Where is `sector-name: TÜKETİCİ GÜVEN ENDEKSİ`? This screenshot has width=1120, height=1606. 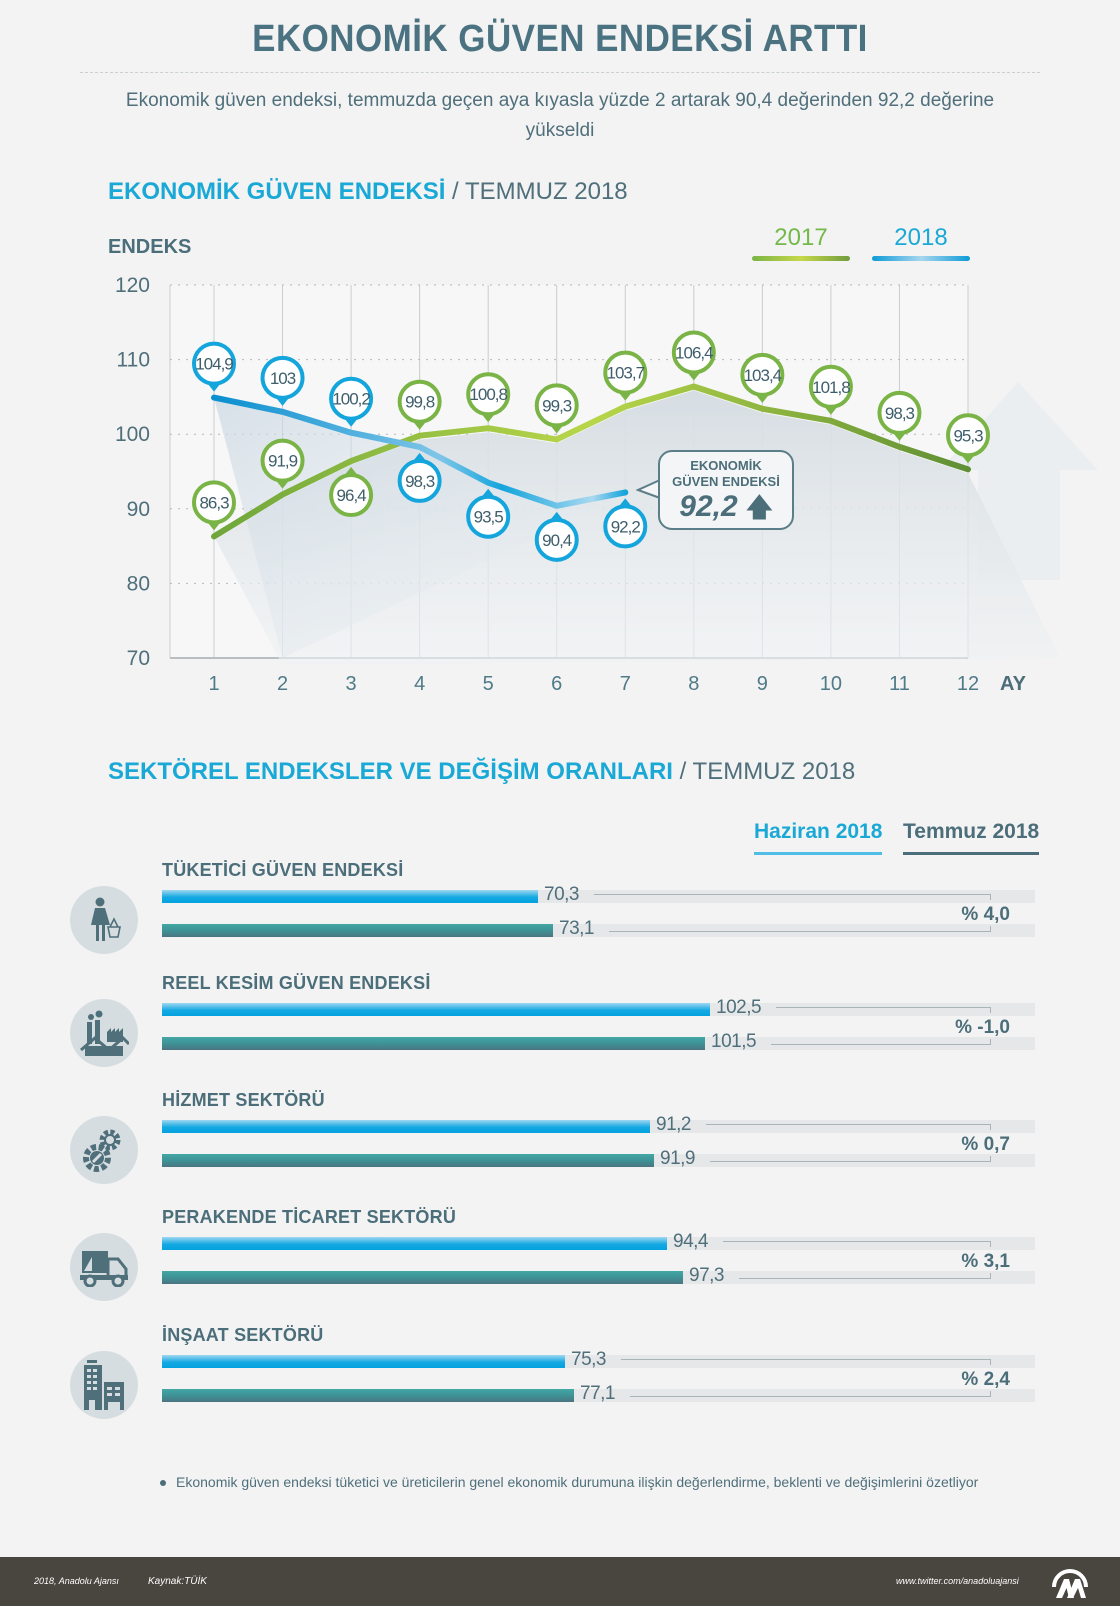
sector-name: TÜKETİCİ GÜVEN ENDEKSİ is located at coordinates (283, 870).